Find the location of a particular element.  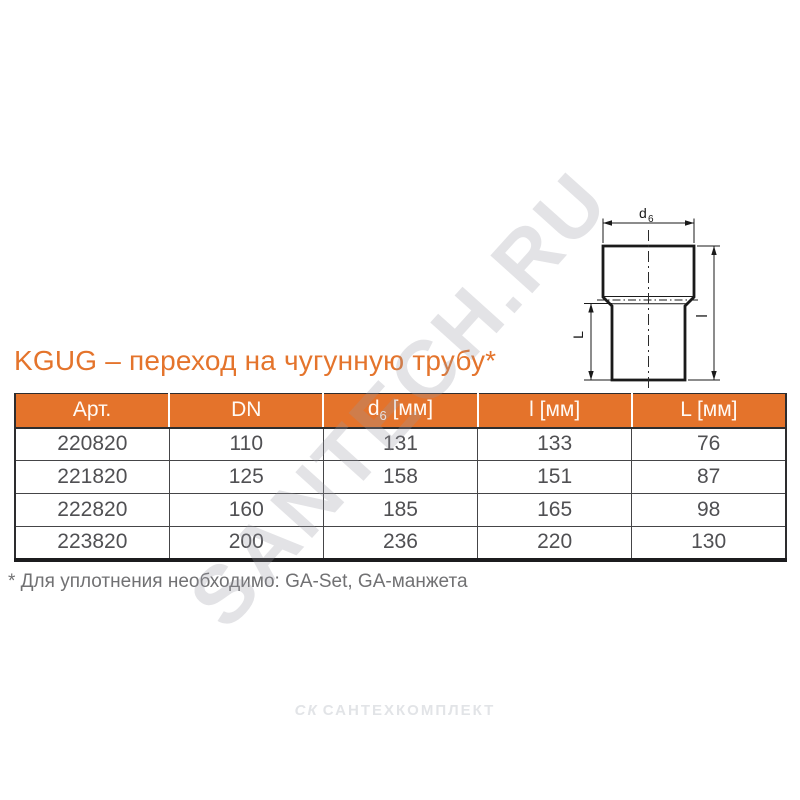

bottom-watermark-logo: СК is located at coordinates (306, 710).